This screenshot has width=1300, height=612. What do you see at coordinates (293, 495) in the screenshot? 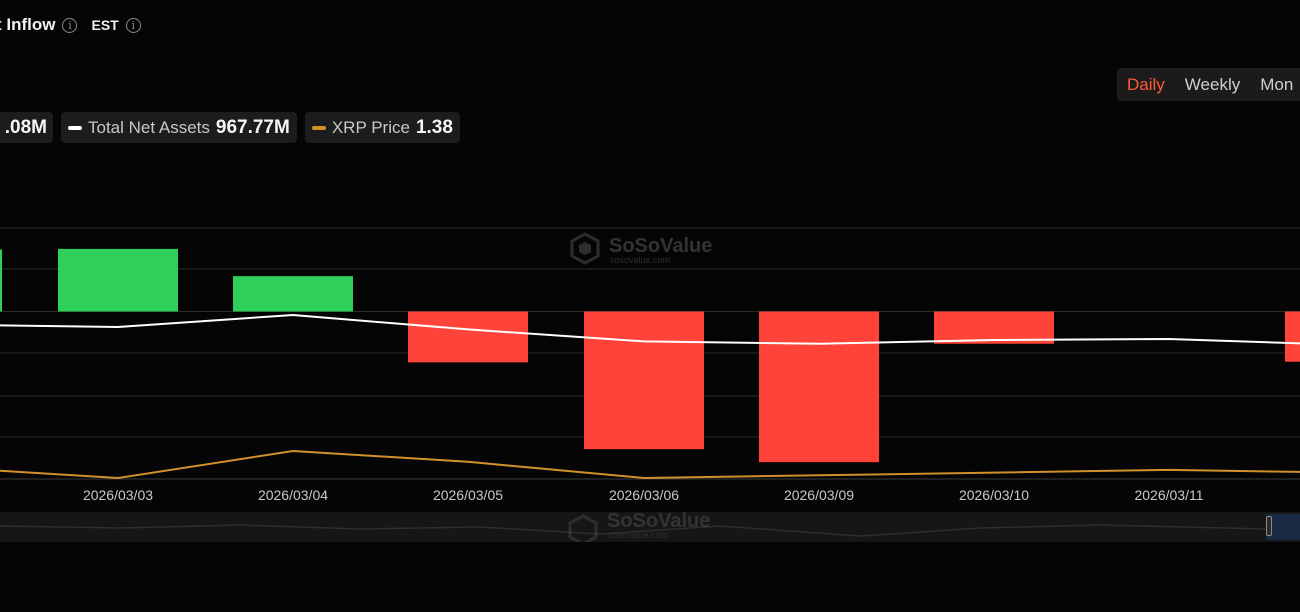
I see `x-tick-label: 2026/03/04` at bounding box center [293, 495].